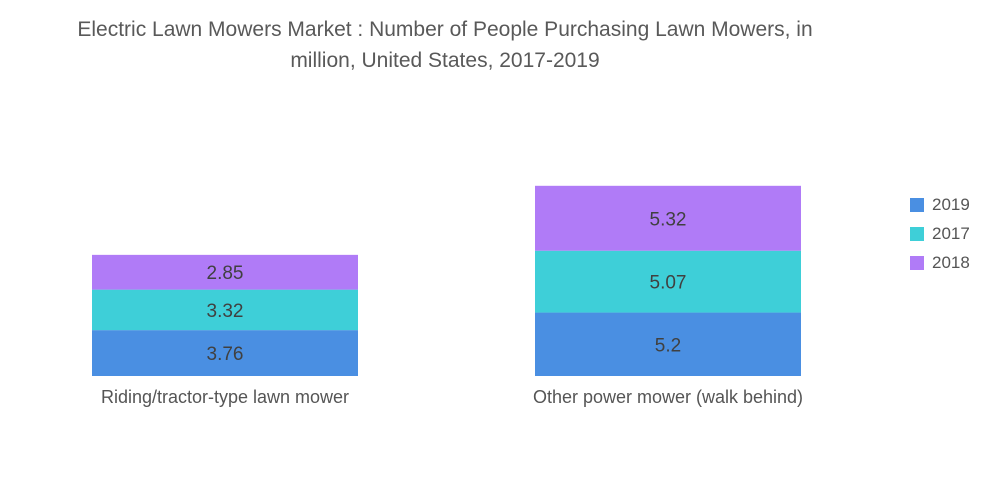 This screenshot has width=1000, height=504. What do you see at coordinates (951, 262) in the screenshot?
I see `legend-label-2018: 2018` at bounding box center [951, 262].